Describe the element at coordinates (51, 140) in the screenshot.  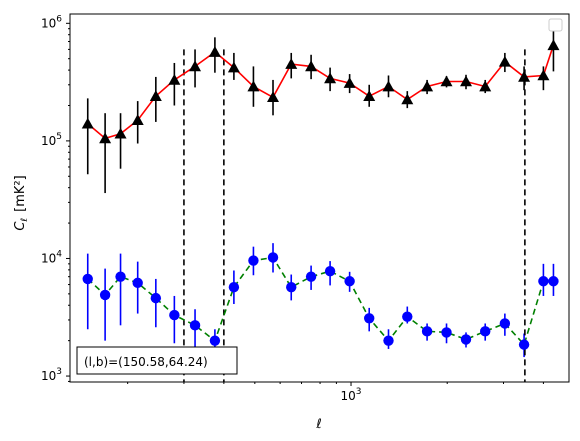
I see `y-tick-label: 10⁵` at that location.